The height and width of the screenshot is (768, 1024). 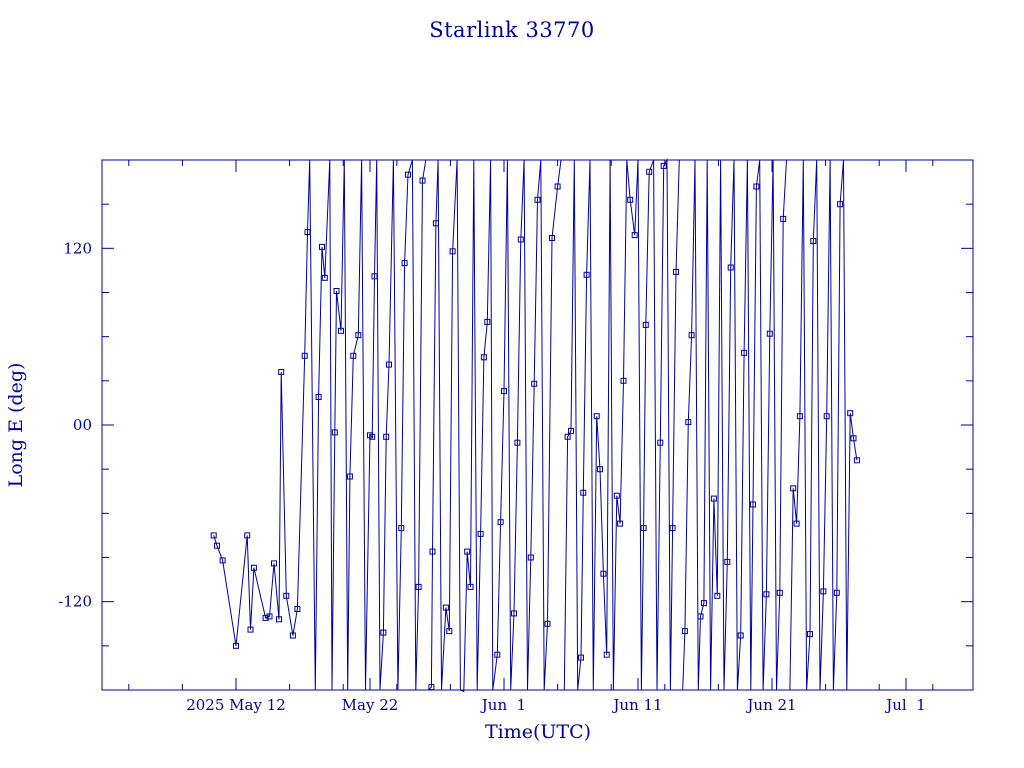 What do you see at coordinates (636, 705) in the screenshot?
I see `x-tick-label: Jun 11` at bounding box center [636, 705].